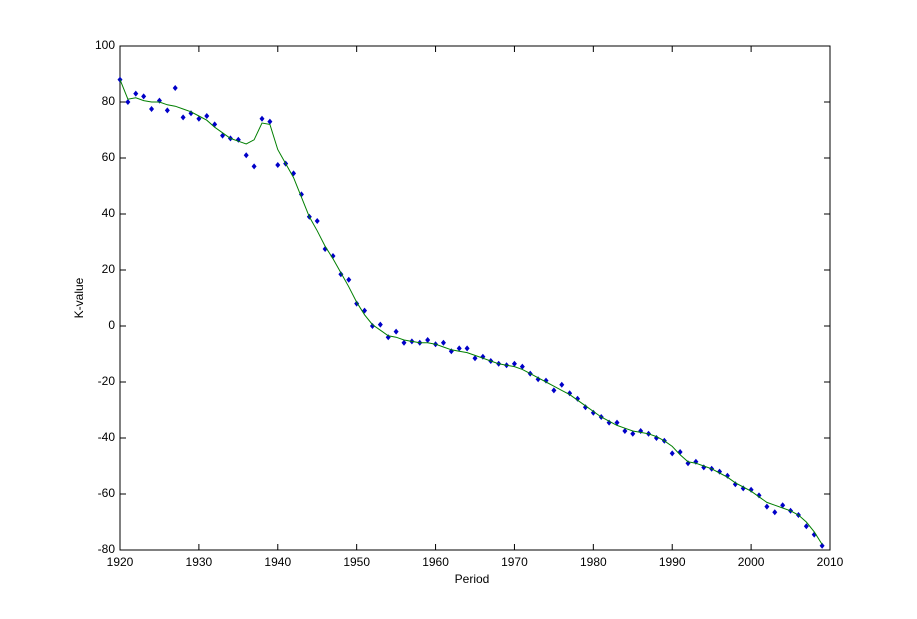 The height and width of the screenshot is (619, 917). What do you see at coordinates (435, 562) in the screenshot?
I see `x-tick-label: 1960` at bounding box center [435, 562].